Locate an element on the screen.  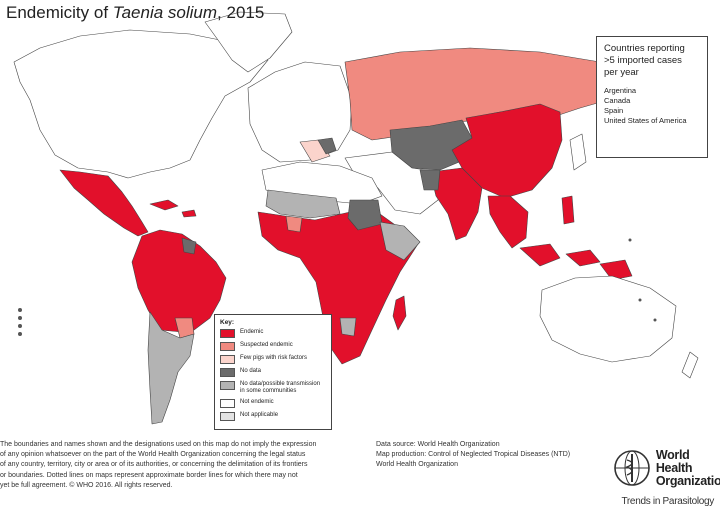
caribbean is located at coordinates (173, 208).